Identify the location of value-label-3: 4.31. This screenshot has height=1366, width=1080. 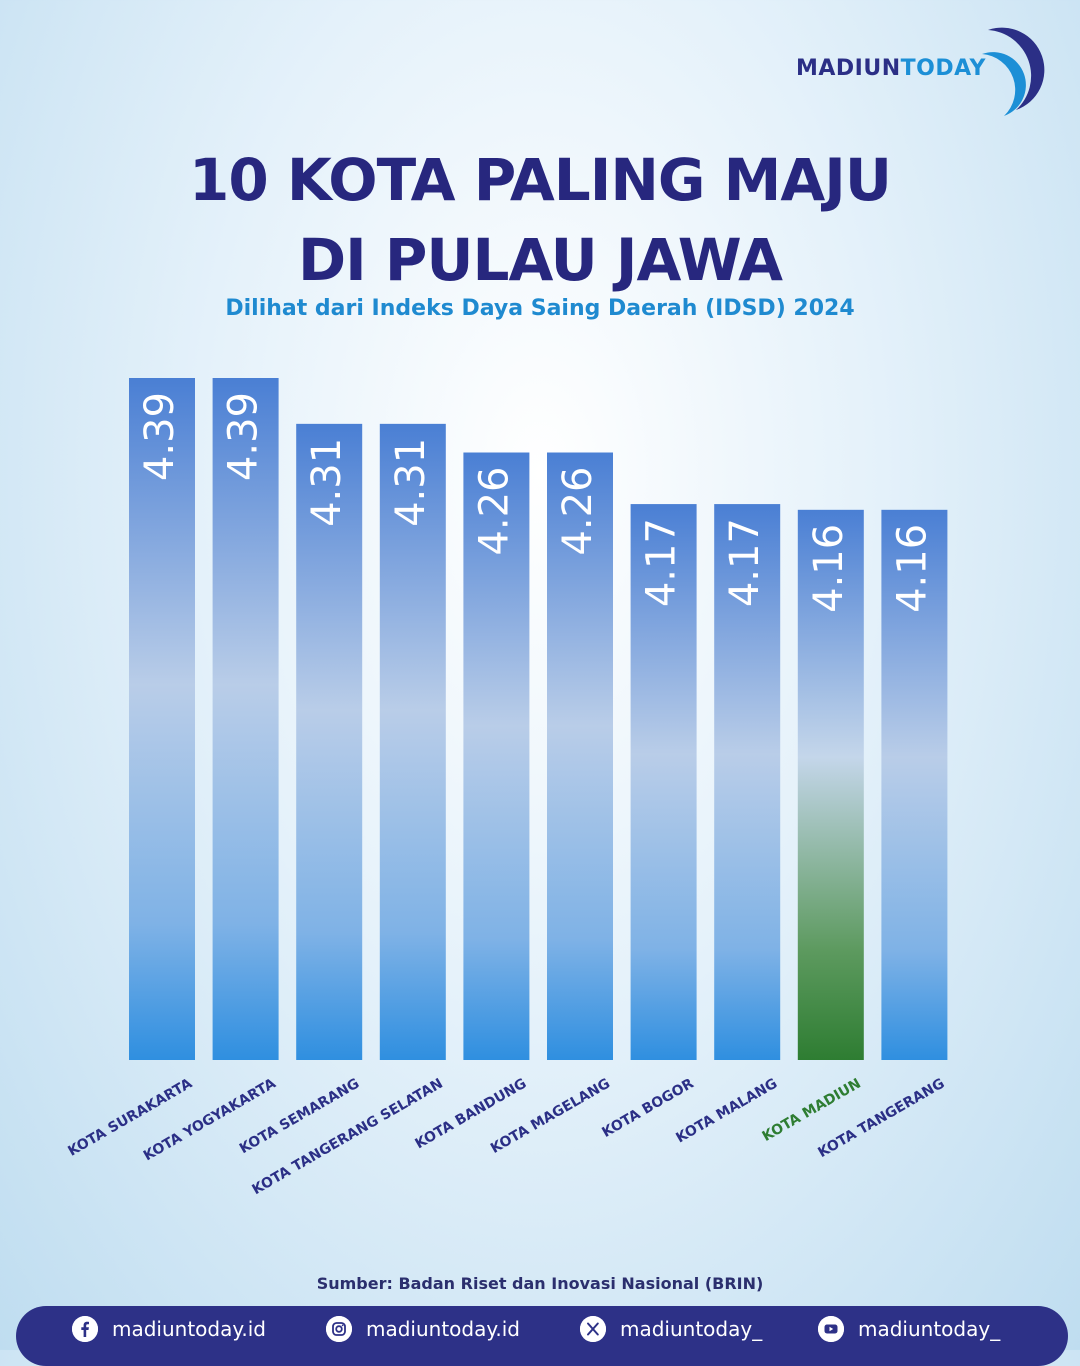
(327, 482).